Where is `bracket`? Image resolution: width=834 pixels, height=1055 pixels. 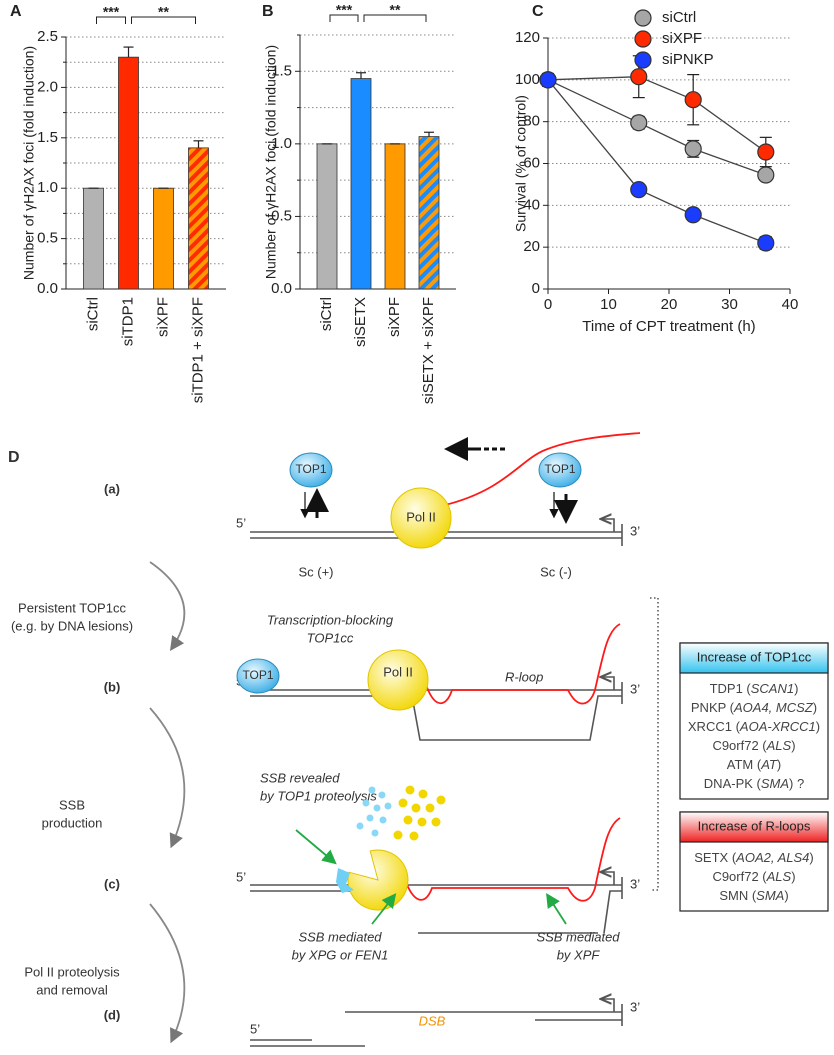 bracket is located at coordinates (654, 744).